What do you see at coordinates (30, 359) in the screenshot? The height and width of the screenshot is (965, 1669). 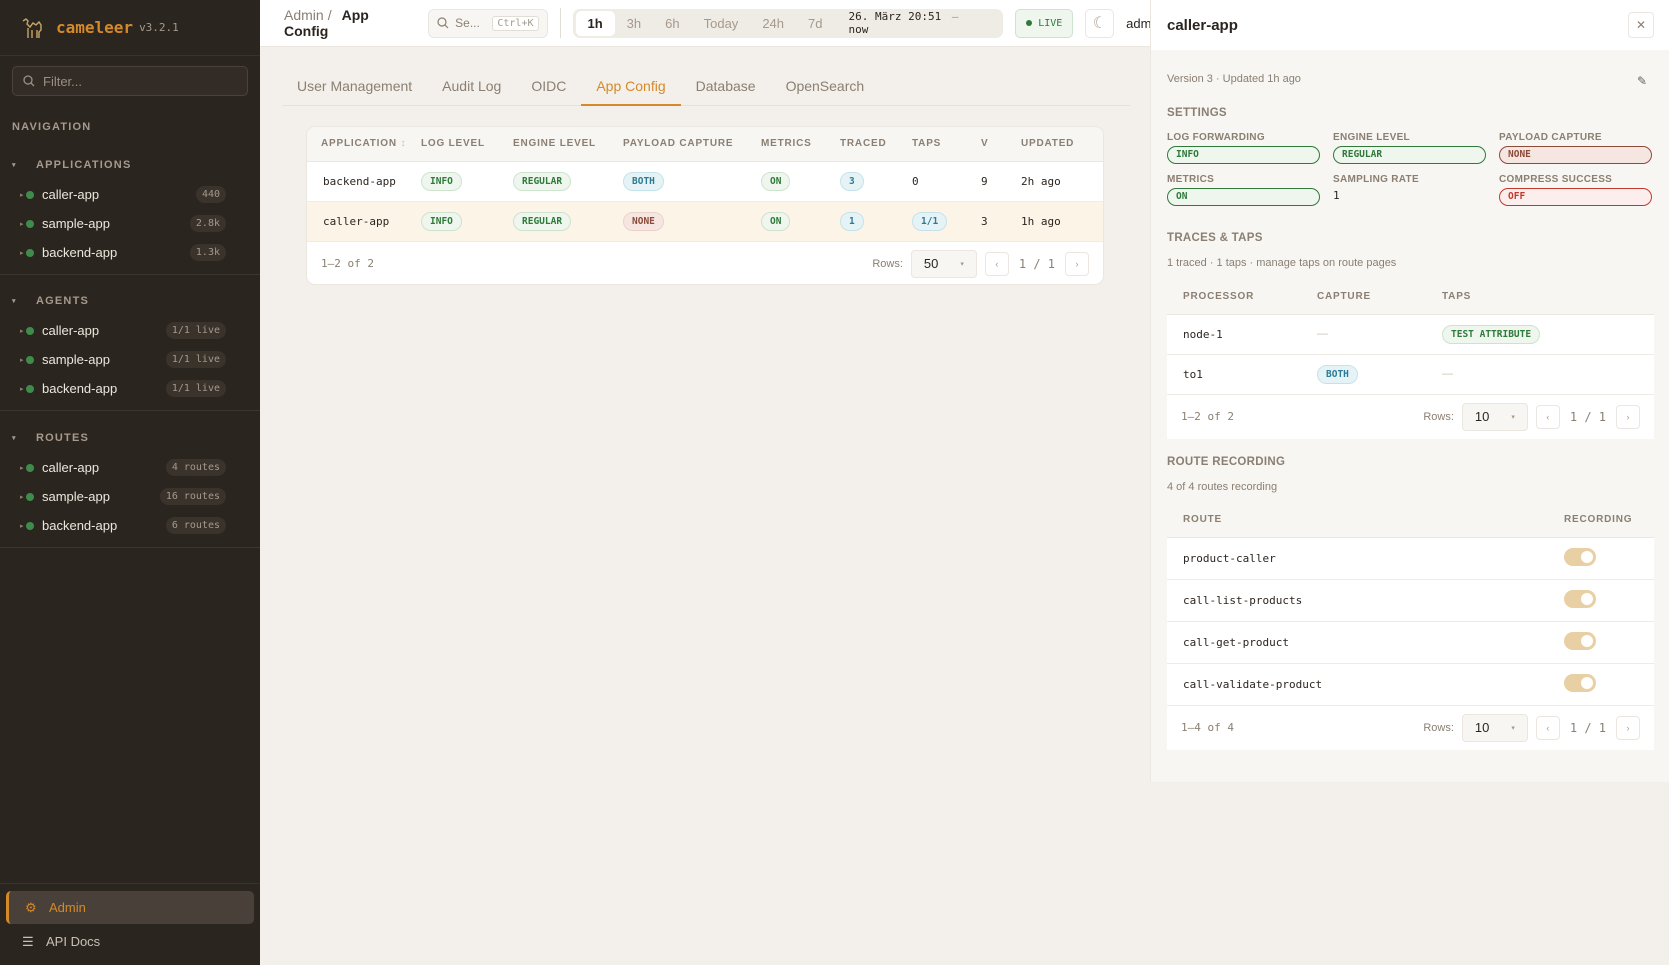 I see `status-dot` at bounding box center [30, 359].